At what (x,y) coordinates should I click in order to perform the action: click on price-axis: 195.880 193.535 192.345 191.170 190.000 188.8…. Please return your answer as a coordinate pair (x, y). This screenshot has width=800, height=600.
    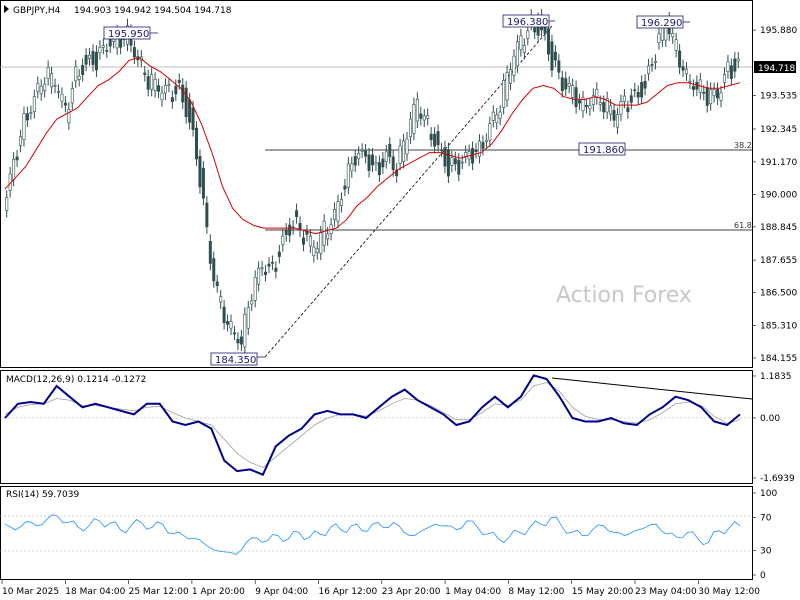
    Looking at the image, I should click on (774, 195).